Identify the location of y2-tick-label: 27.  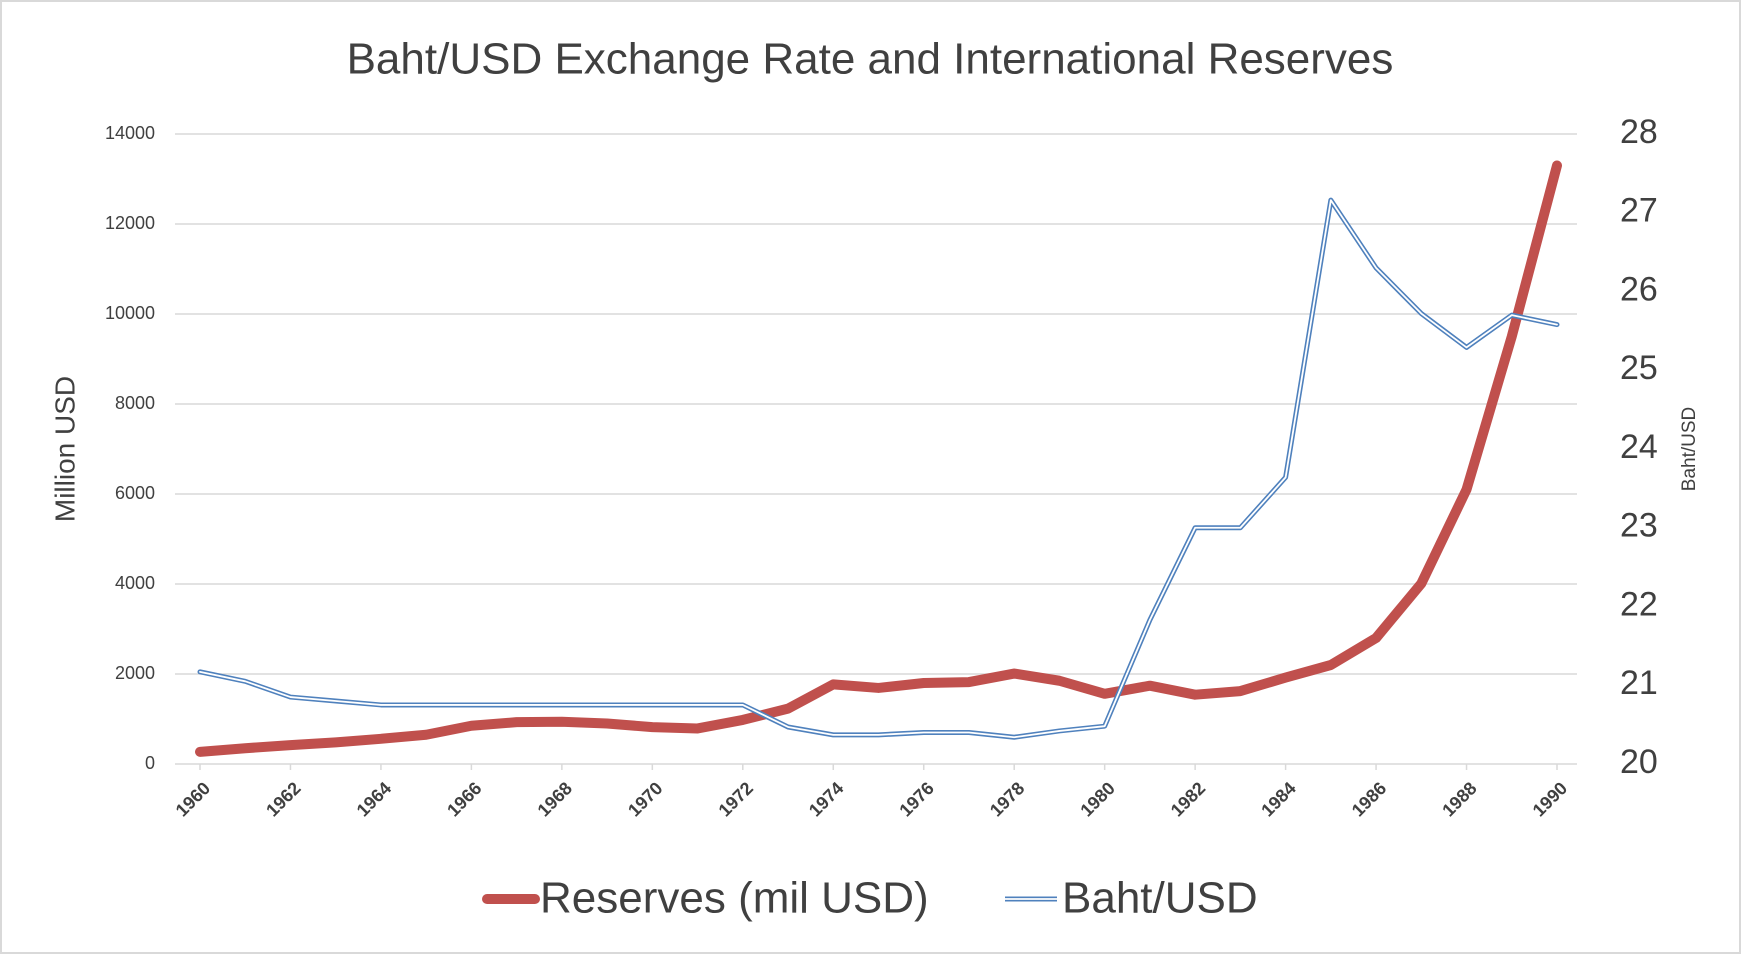
(1639, 211).